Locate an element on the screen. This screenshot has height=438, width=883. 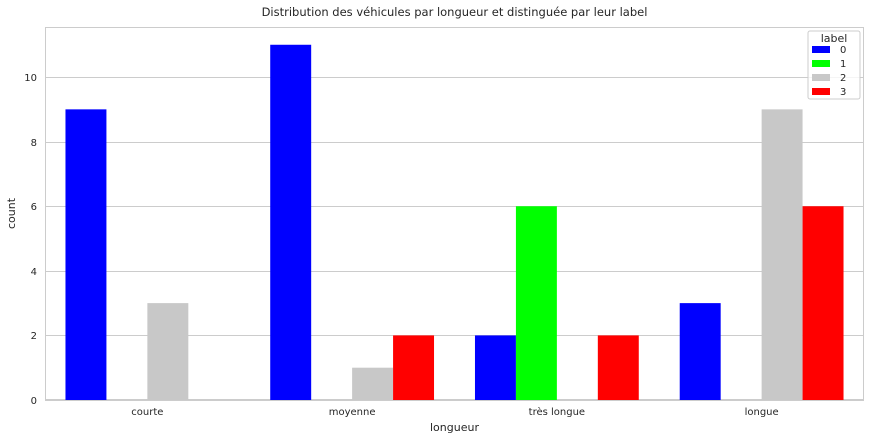
legend: label 0 1 2 3 is located at coordinates (834, 65).